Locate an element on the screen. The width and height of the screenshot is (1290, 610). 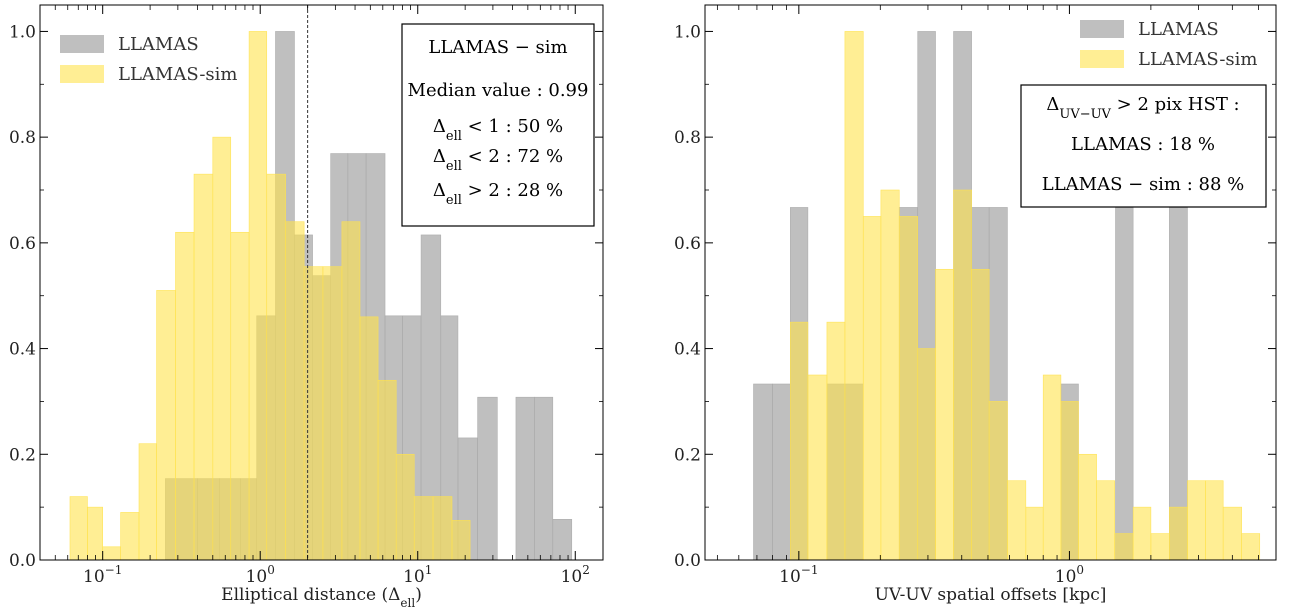
x-axis-label-right: UV-UV spatial offsets [kpc] is located at coordinates (991, 595).